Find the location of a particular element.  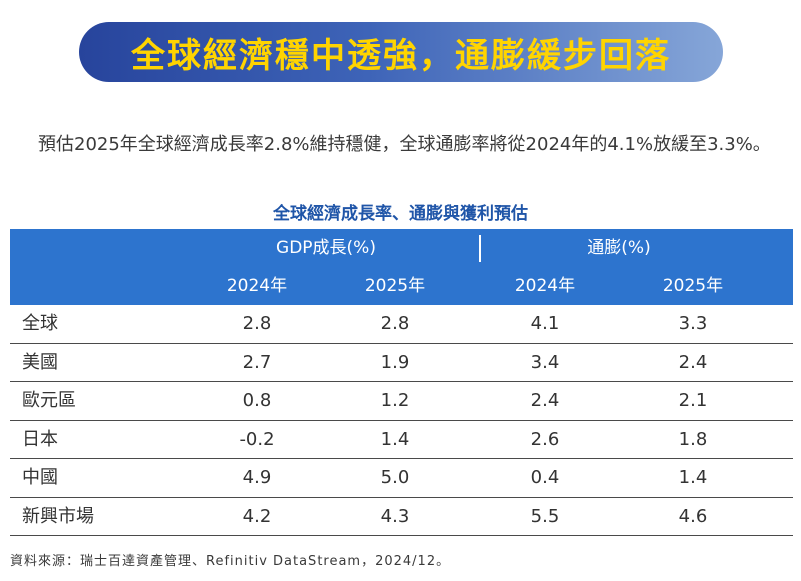

table-row: 中國 4.9 5.0 0.4 1.4 is located at coordinates (401, 478).